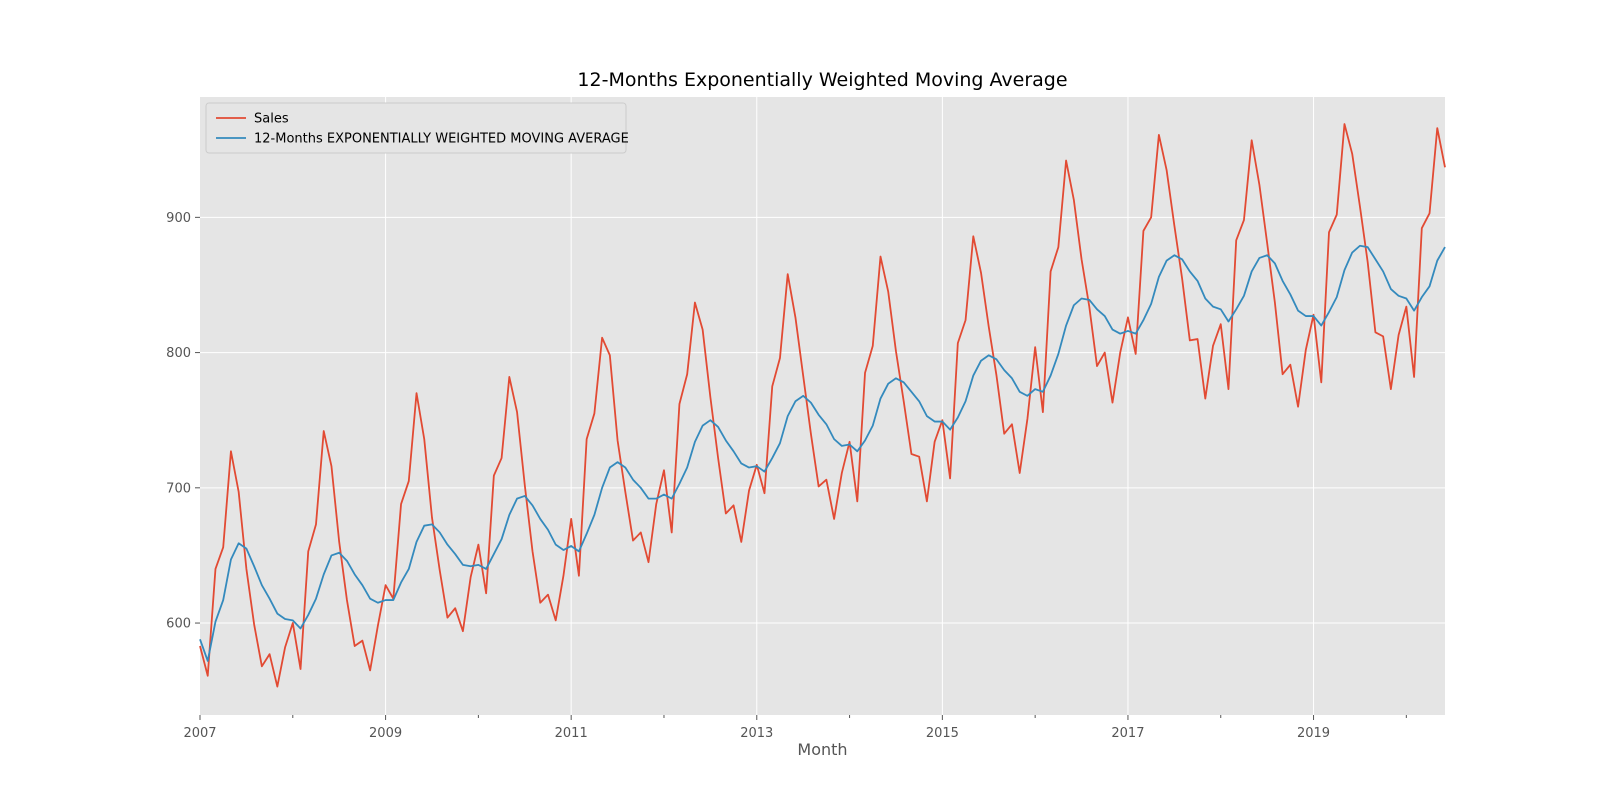 The image size is (1600, 800). Describe the element at coordinates (178, 353) in the screenshot. I see `y-tick-label: 800` at that location.